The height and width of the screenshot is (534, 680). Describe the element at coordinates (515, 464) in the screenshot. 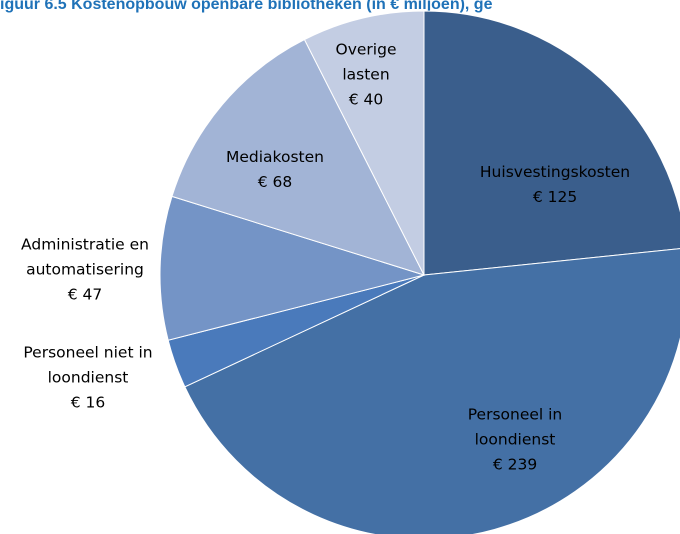

I see `value-label: € 239` at that location.